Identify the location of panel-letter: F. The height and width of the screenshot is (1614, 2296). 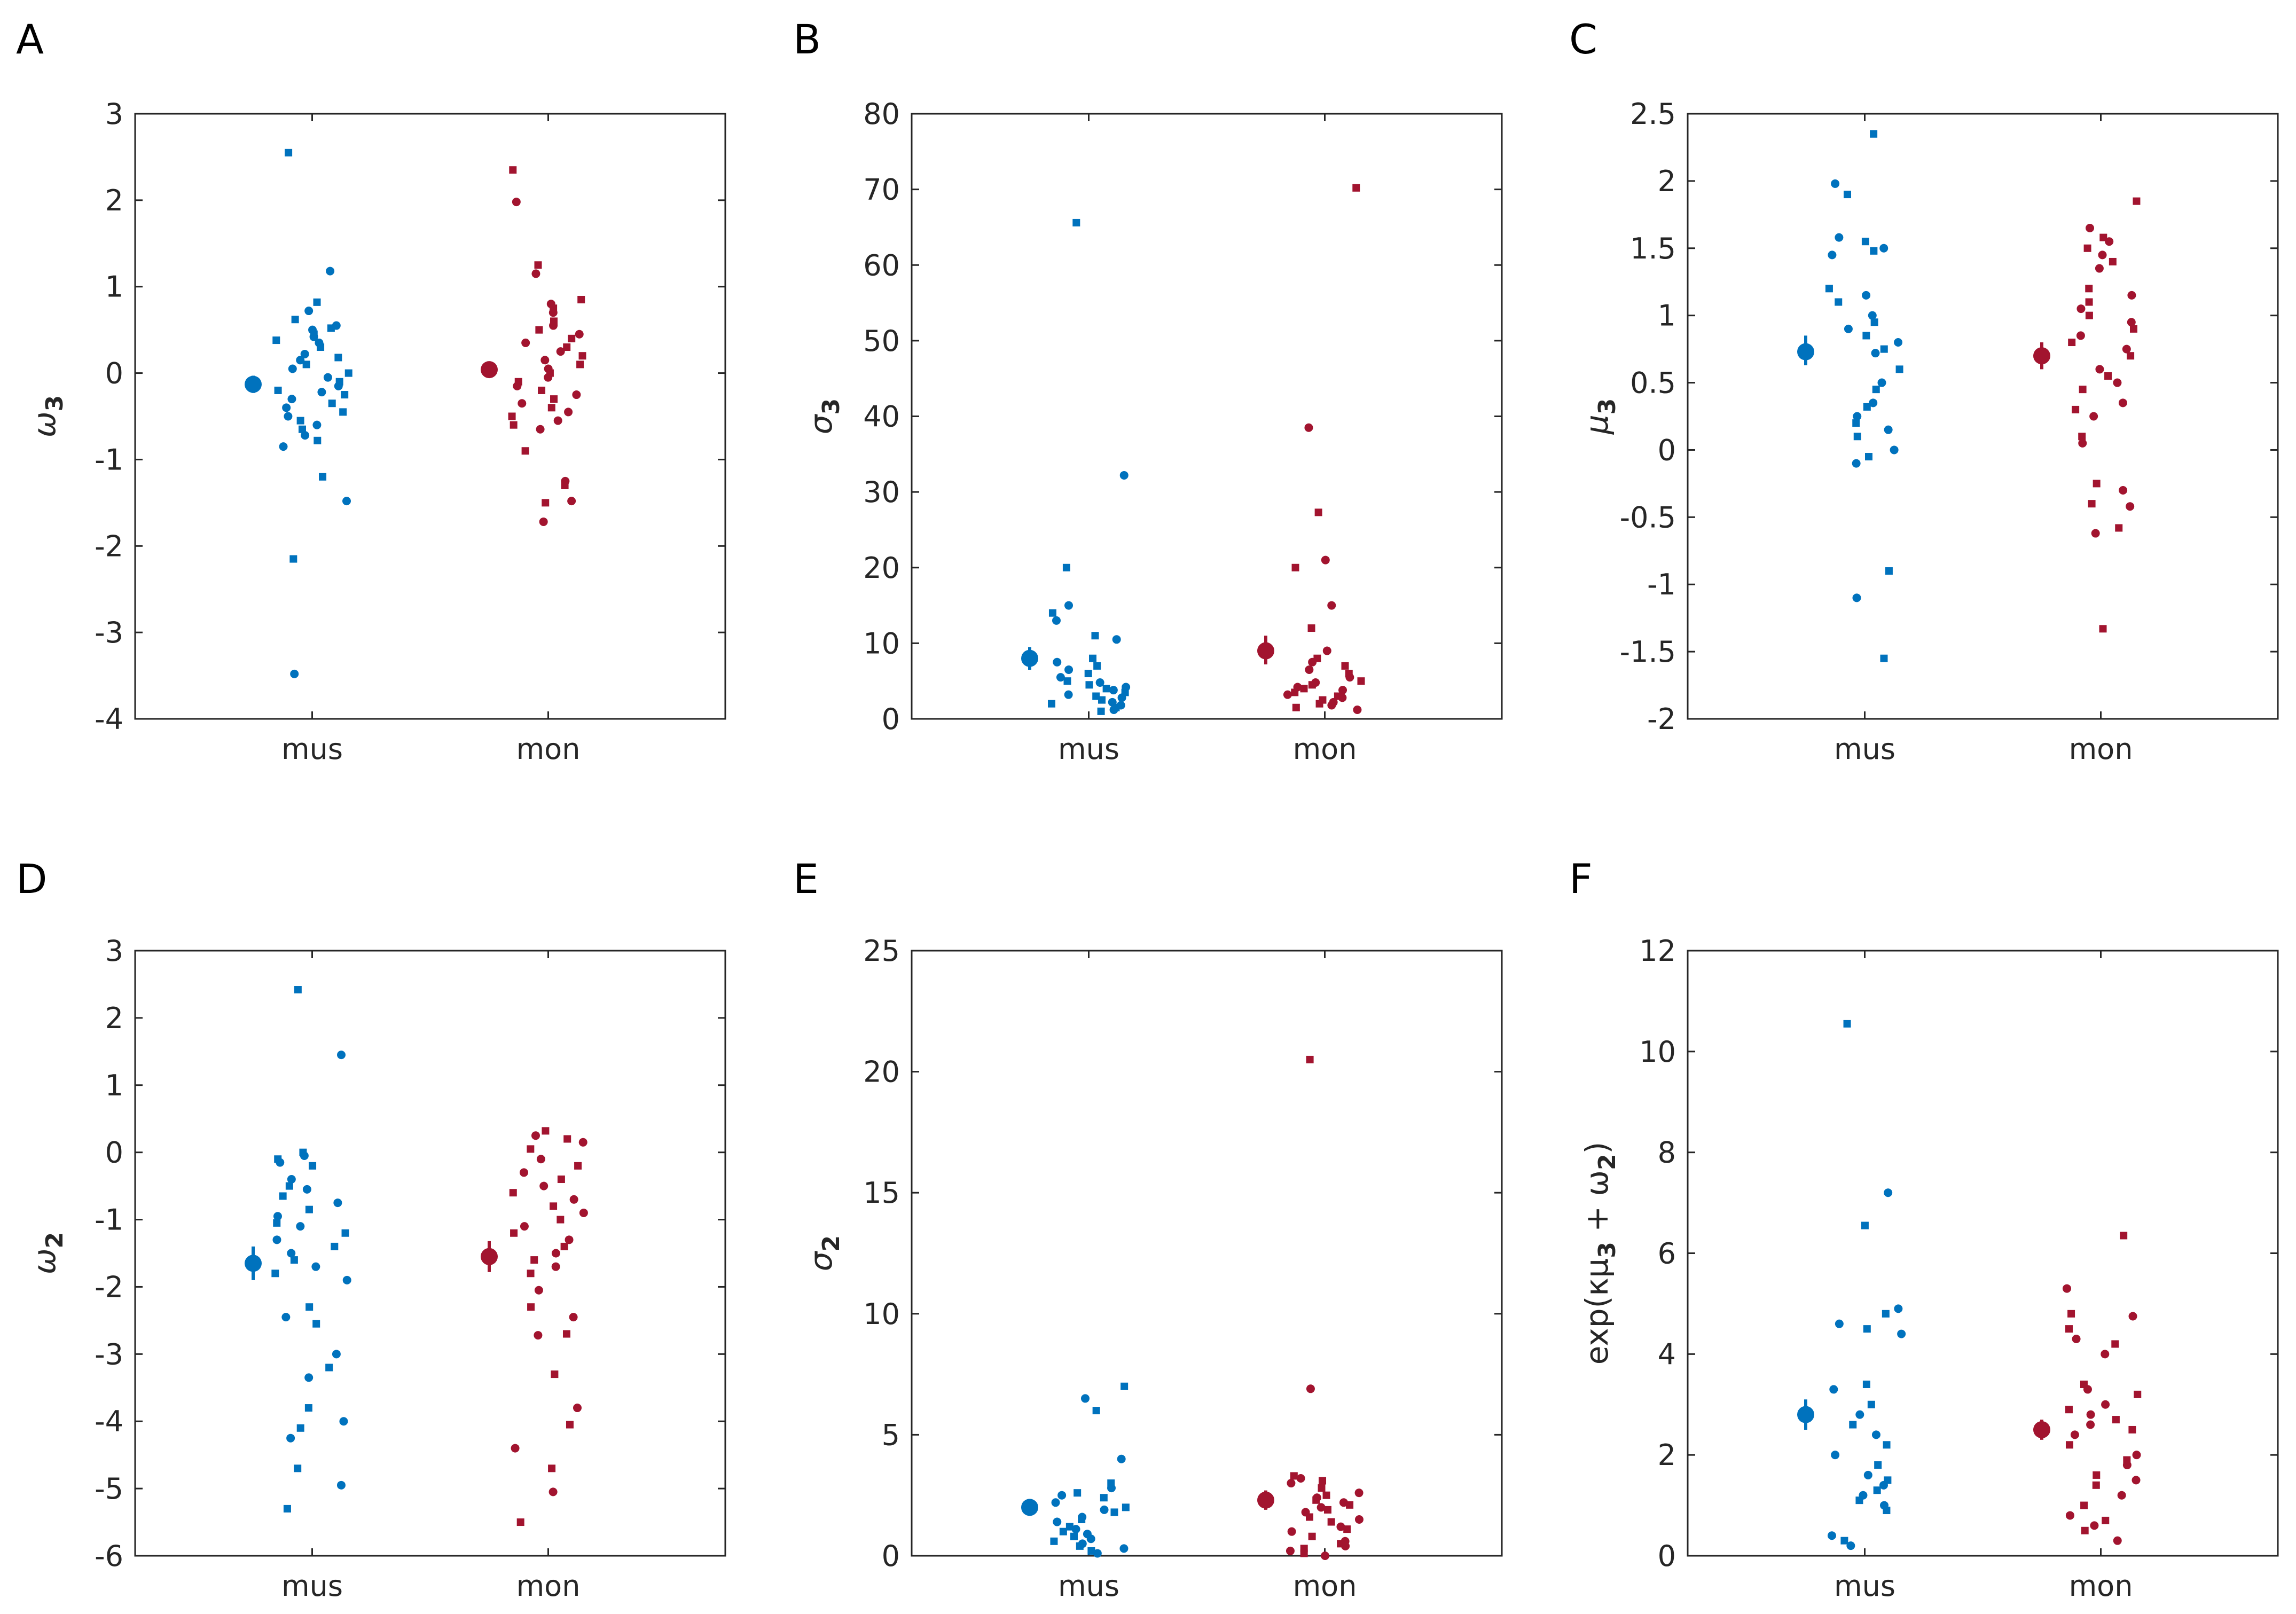
(1581, 879).